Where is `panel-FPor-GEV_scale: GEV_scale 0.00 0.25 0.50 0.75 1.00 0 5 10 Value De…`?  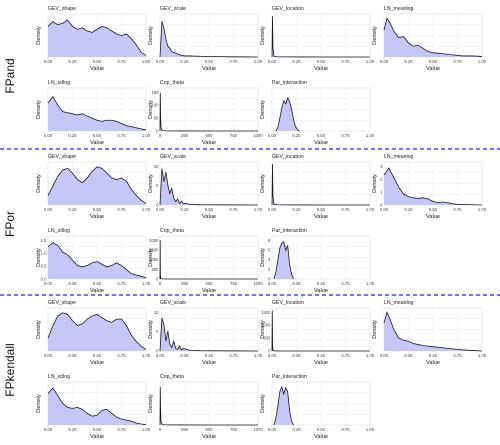 panel-FPor-GEV_scale: GEV_scale 0.00 0.25 0.50 0.75 1.00 0 5 10 Value De… is located at coordinates (205, 187).